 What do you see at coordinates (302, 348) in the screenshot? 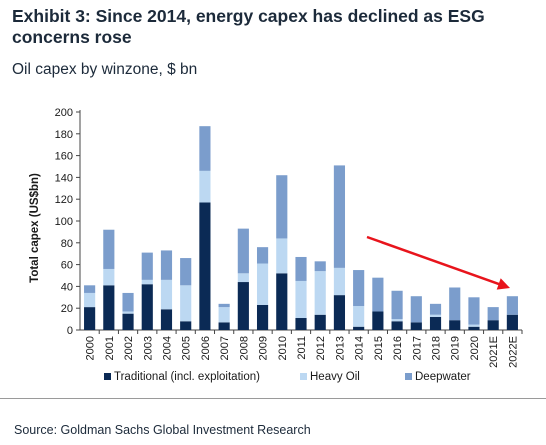
I see `x-tick-label: 2011` at bounding box center [302, 348].